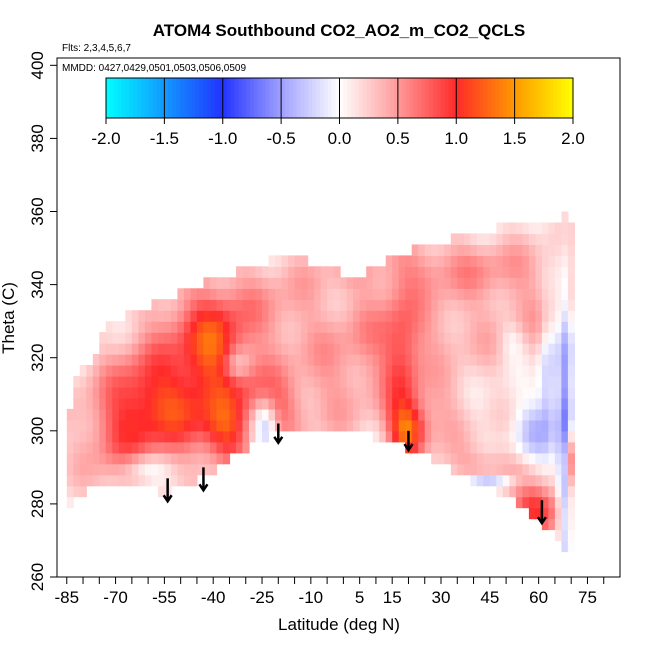  I want to click on colorbar-tick-label: 0.5, so click(398, 138).